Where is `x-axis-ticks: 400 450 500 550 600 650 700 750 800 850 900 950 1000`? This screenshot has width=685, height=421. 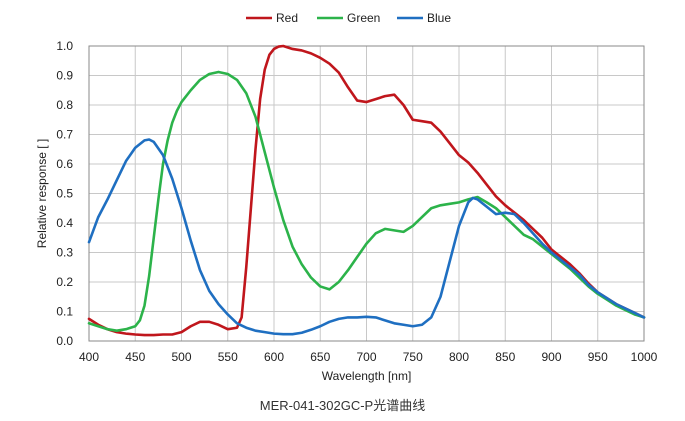
x-axis-ticks: 400 450 500 550 600 650 700 750 800 850 900 950 1000 is located at coordinates (368, 357).